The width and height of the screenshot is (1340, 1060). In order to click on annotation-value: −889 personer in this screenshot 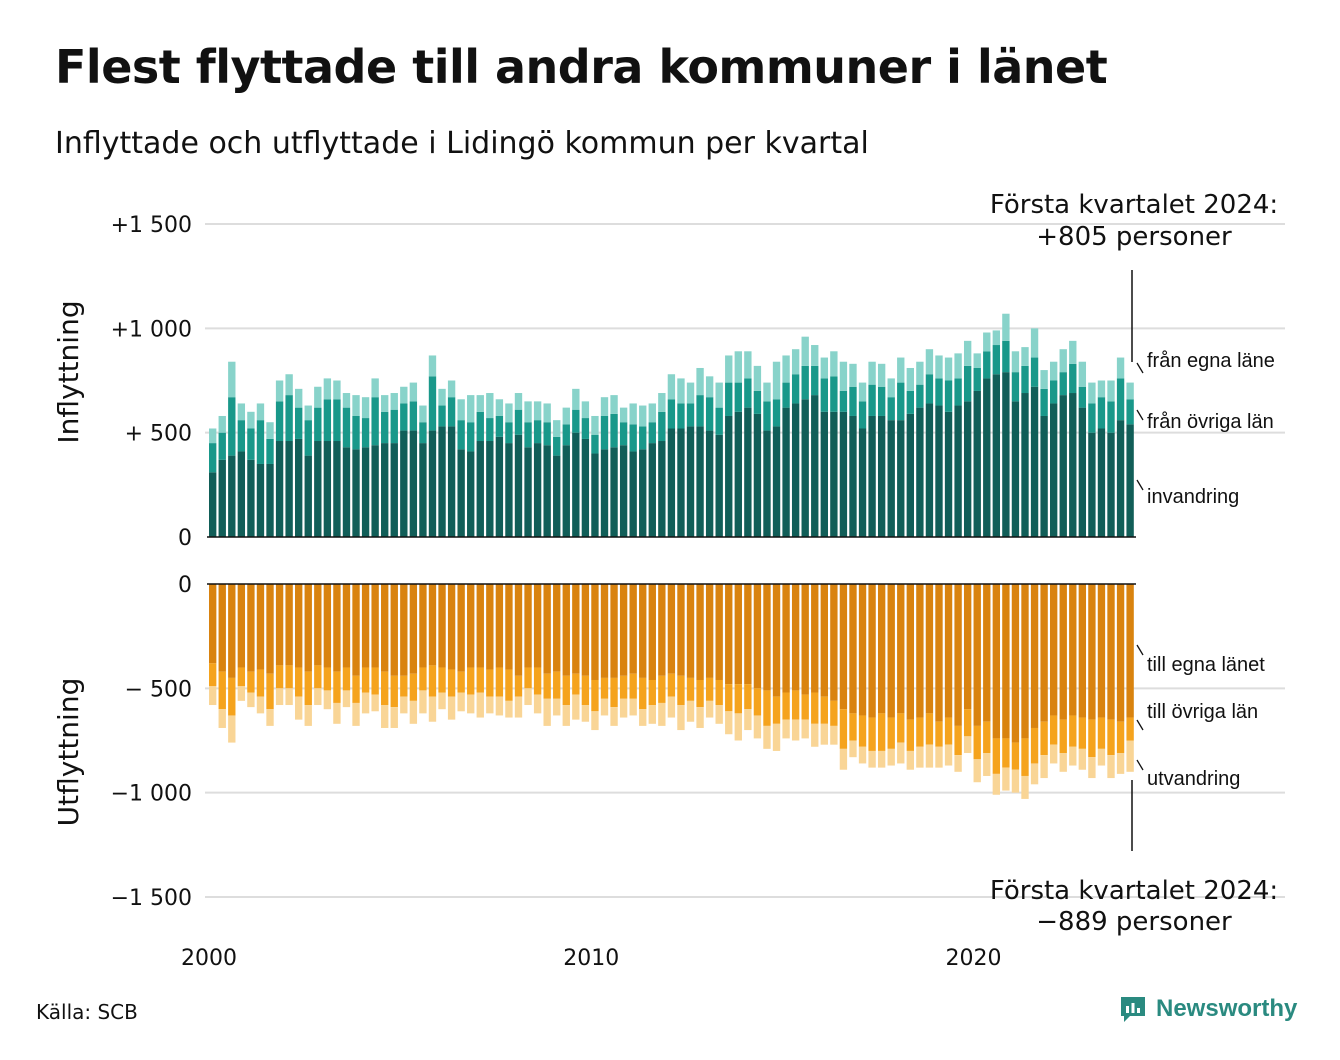, I will do `click(1134, 922)`.